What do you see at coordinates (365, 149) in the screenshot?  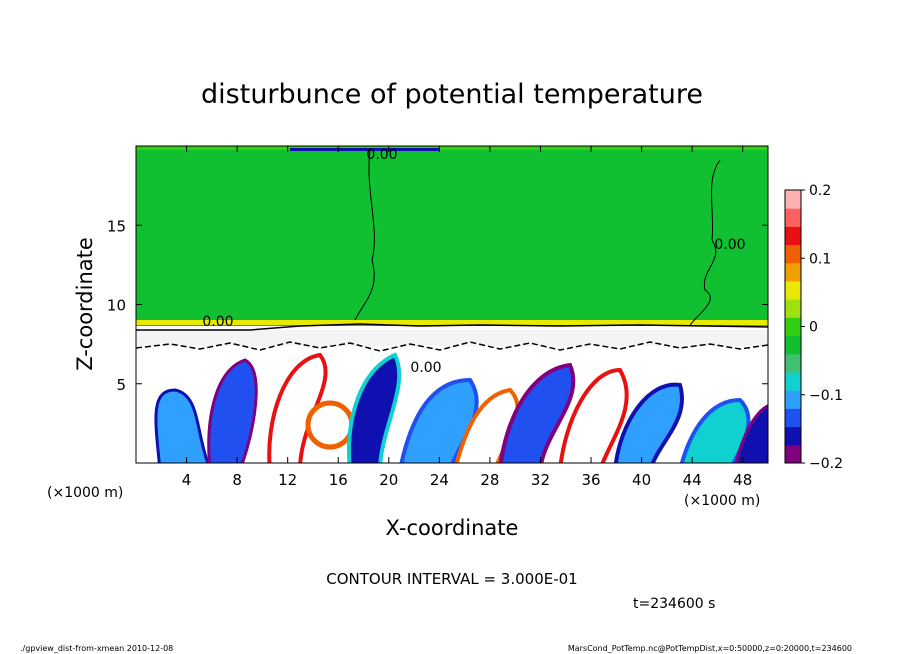 I see `top-boundary-band` at bounding box center [365, 149].